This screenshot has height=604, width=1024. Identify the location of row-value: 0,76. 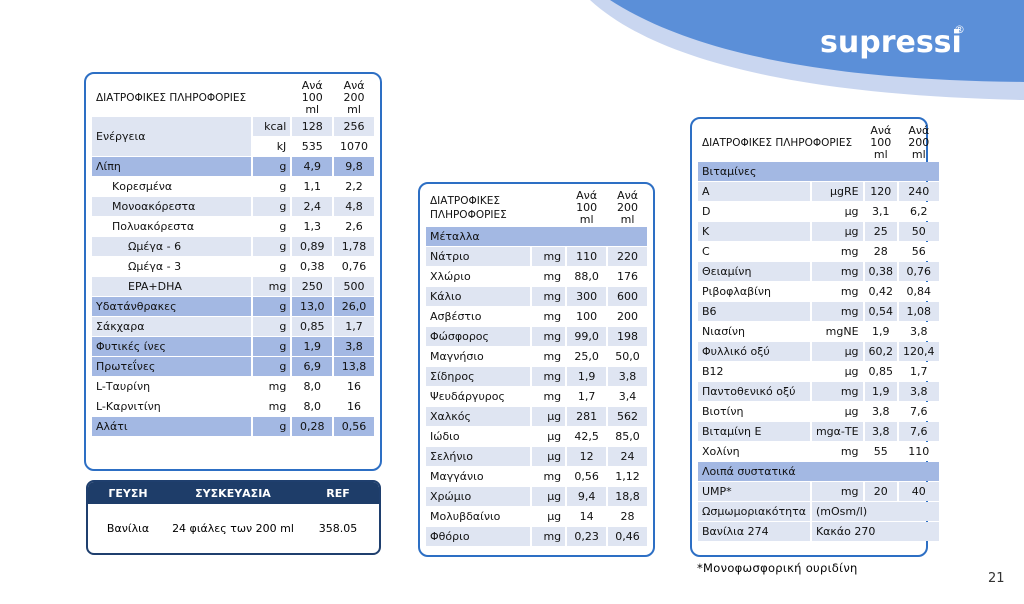
(919, 271).